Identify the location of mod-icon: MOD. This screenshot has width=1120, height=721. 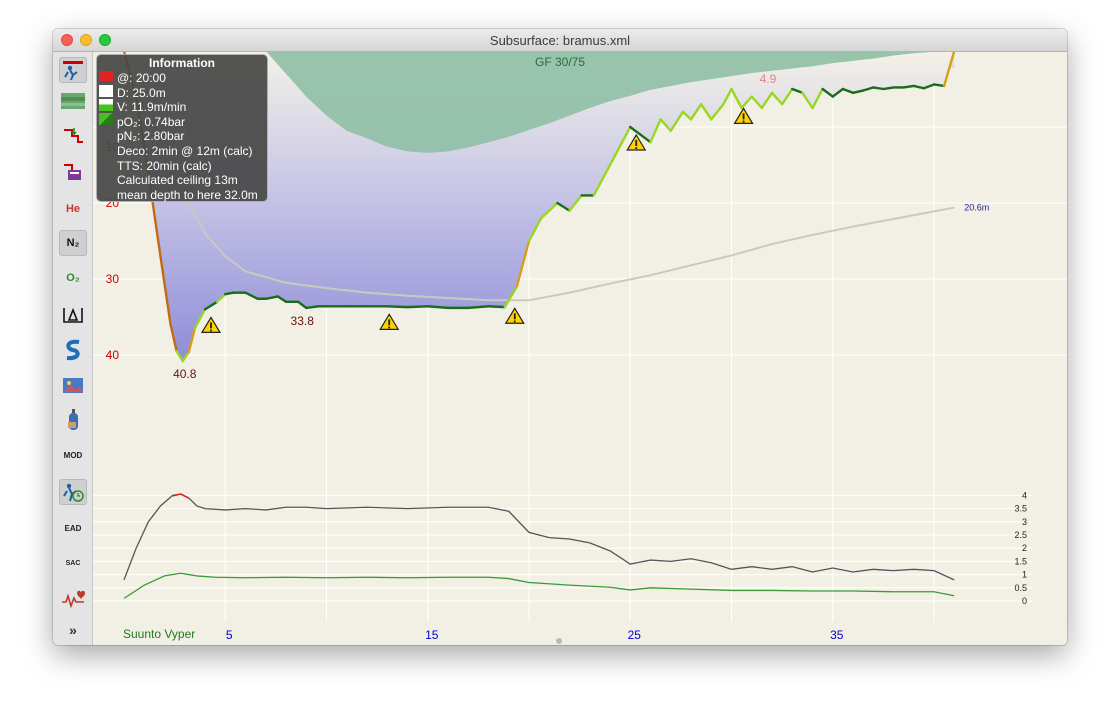
(73, 455).